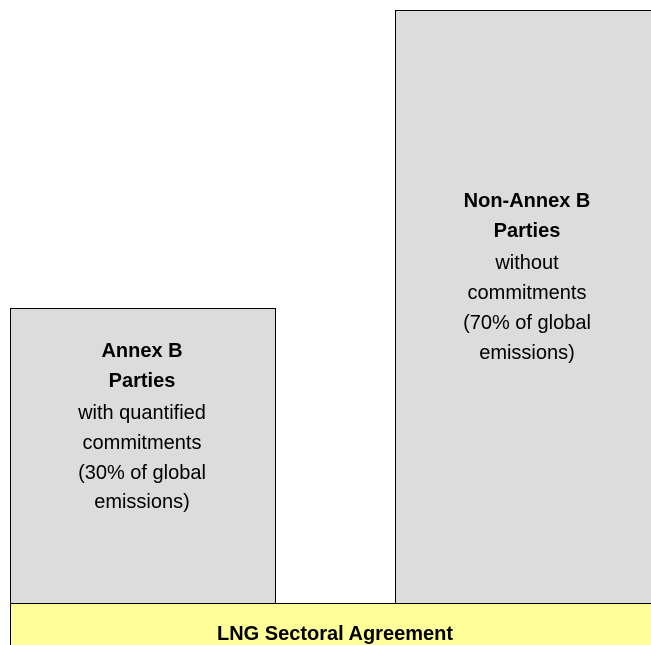  I want to click on box-description: without, so click(526, 263).